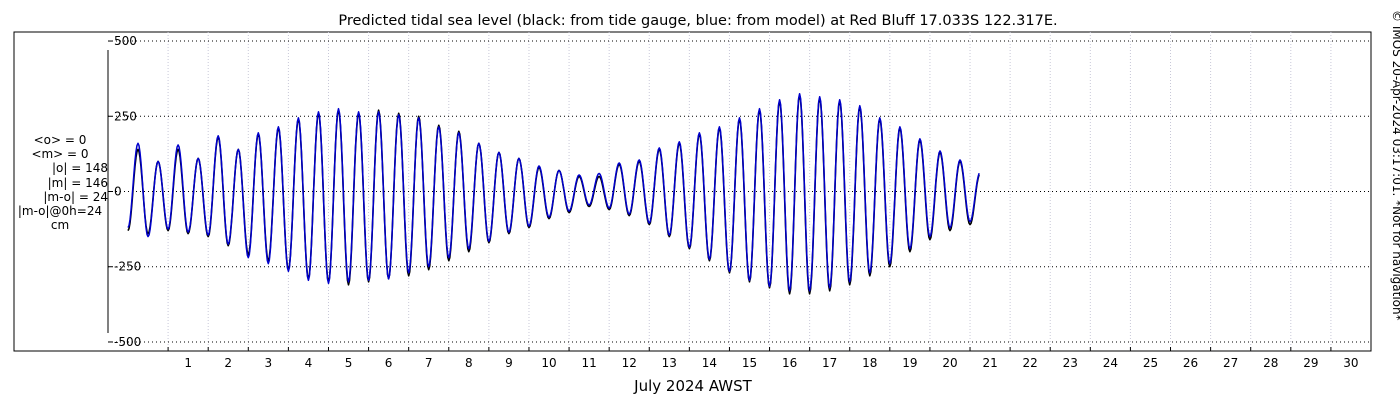 Image resolution: width=1400 pixels, height=400 pixels. I want to click on x-tick-label: 23, so click(1070, 363).